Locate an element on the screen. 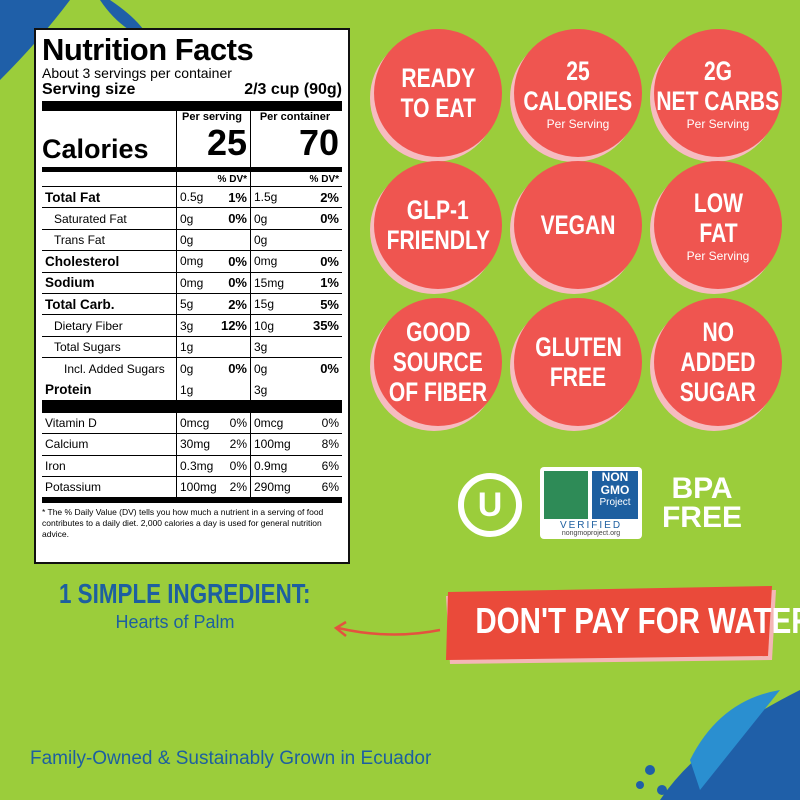  nutrition-row: Incl. Added Sugars 0g 0% 0g 0% is located at coordinates (192, 369).